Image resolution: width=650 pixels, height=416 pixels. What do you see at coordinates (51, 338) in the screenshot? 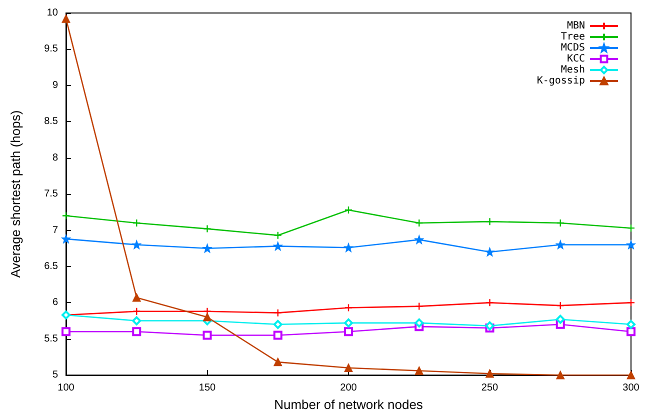
I see `y-tick-label: 5.5` at bounding box center [51, 338].